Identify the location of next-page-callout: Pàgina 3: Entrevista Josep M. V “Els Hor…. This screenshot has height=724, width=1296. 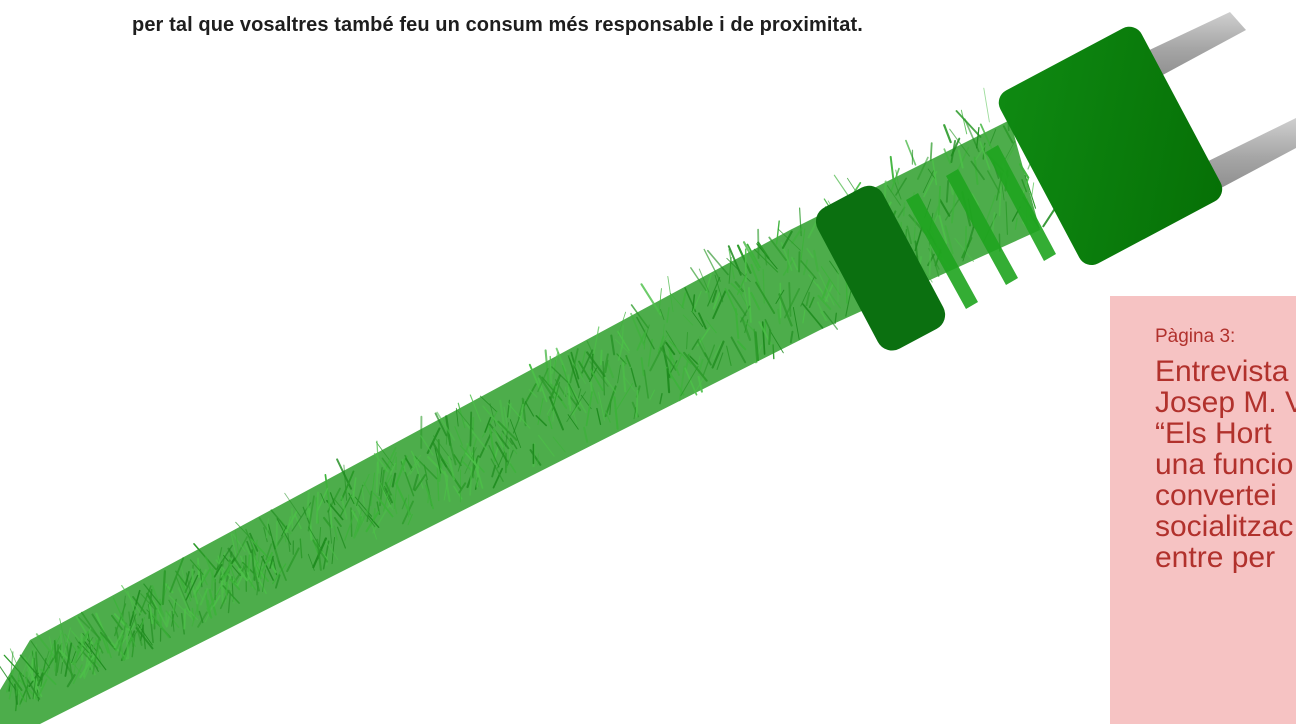
(1203, 510).